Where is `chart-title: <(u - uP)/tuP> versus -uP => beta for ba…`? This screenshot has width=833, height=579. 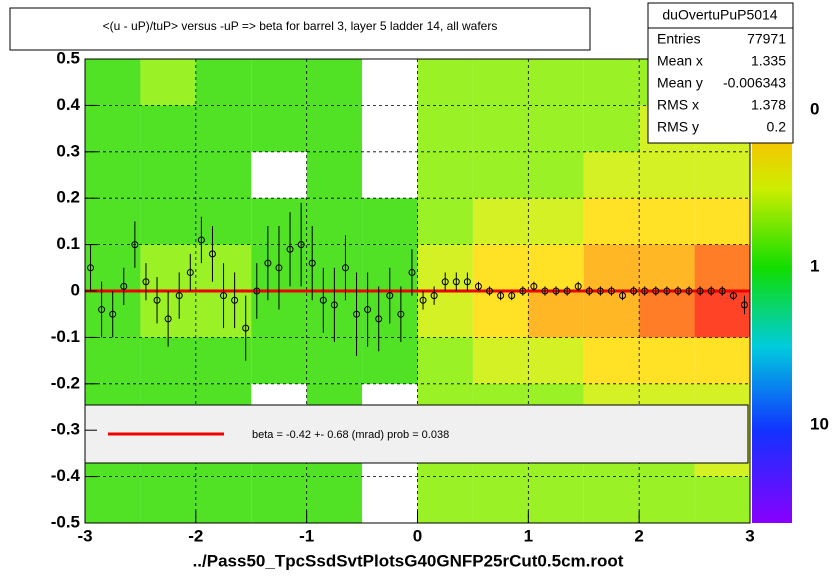 chart-title: <(u - uP)/tuP> versus -uP => beta for ba… is located at coordinates (300, 26).